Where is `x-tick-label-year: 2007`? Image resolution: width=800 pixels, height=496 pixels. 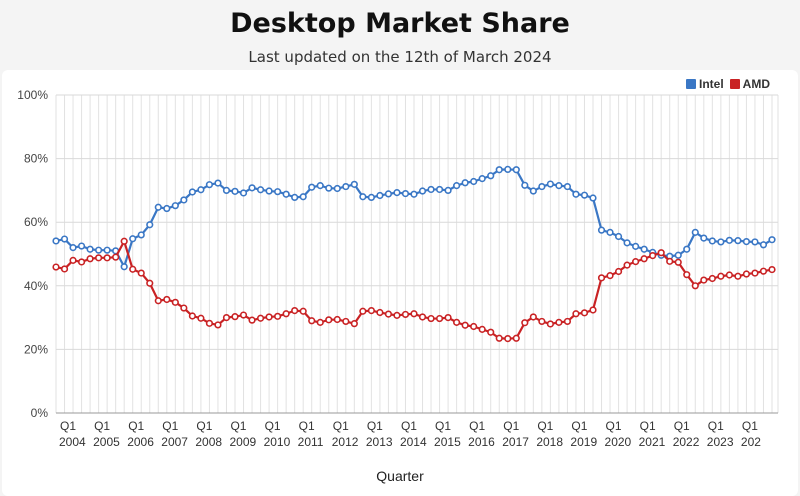 x-tick-label-year: 2007 is located at coordinates (174, 442).